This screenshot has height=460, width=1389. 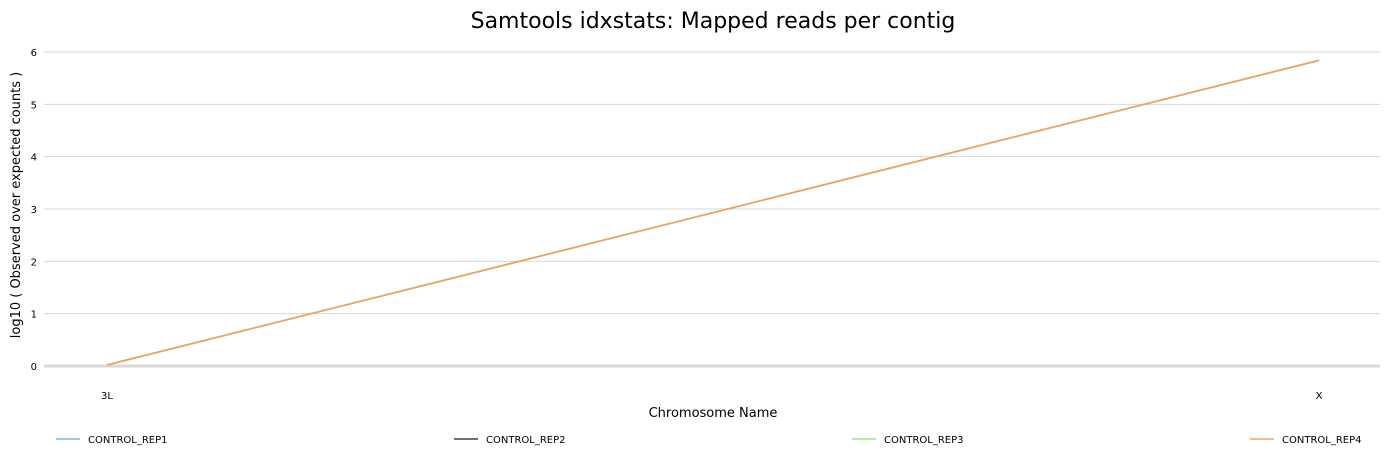 I want to click on y-tick-label: 2, so click(x=34, y=262).